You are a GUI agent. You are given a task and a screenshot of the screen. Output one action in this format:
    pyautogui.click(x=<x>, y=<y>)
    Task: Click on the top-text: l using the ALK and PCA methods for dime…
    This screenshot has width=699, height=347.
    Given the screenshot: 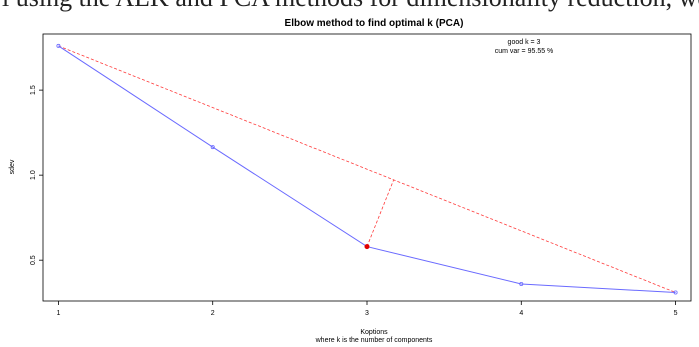 What is the action you would take?
    pyautogui.click(x=350, y=6)
    